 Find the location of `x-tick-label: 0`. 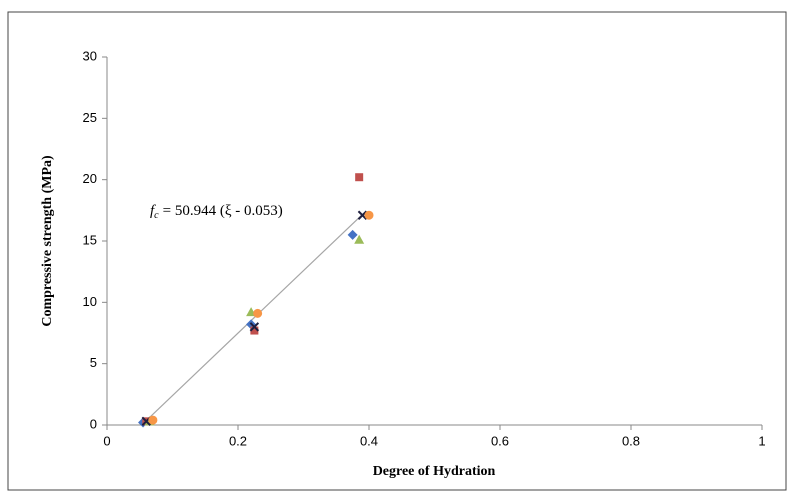

x-tick-label: 0 is located at coordinates (106, 440).